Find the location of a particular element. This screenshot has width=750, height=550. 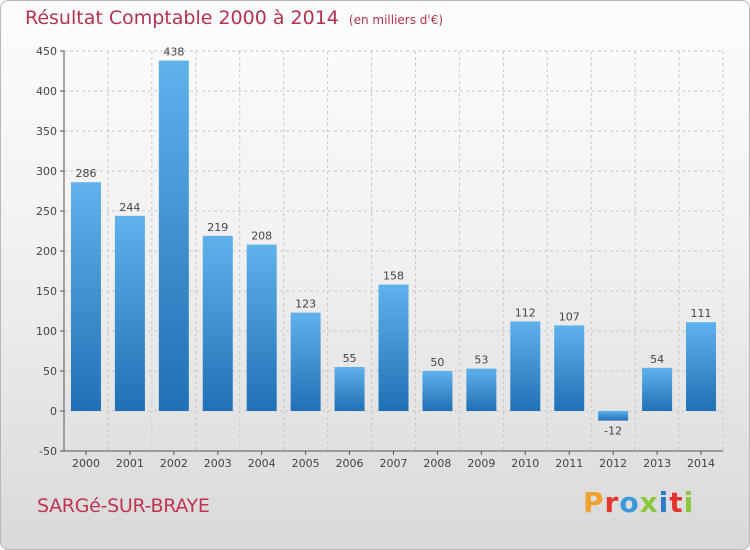

x-tick-label: 2013 is located at coordinates (657, 463).